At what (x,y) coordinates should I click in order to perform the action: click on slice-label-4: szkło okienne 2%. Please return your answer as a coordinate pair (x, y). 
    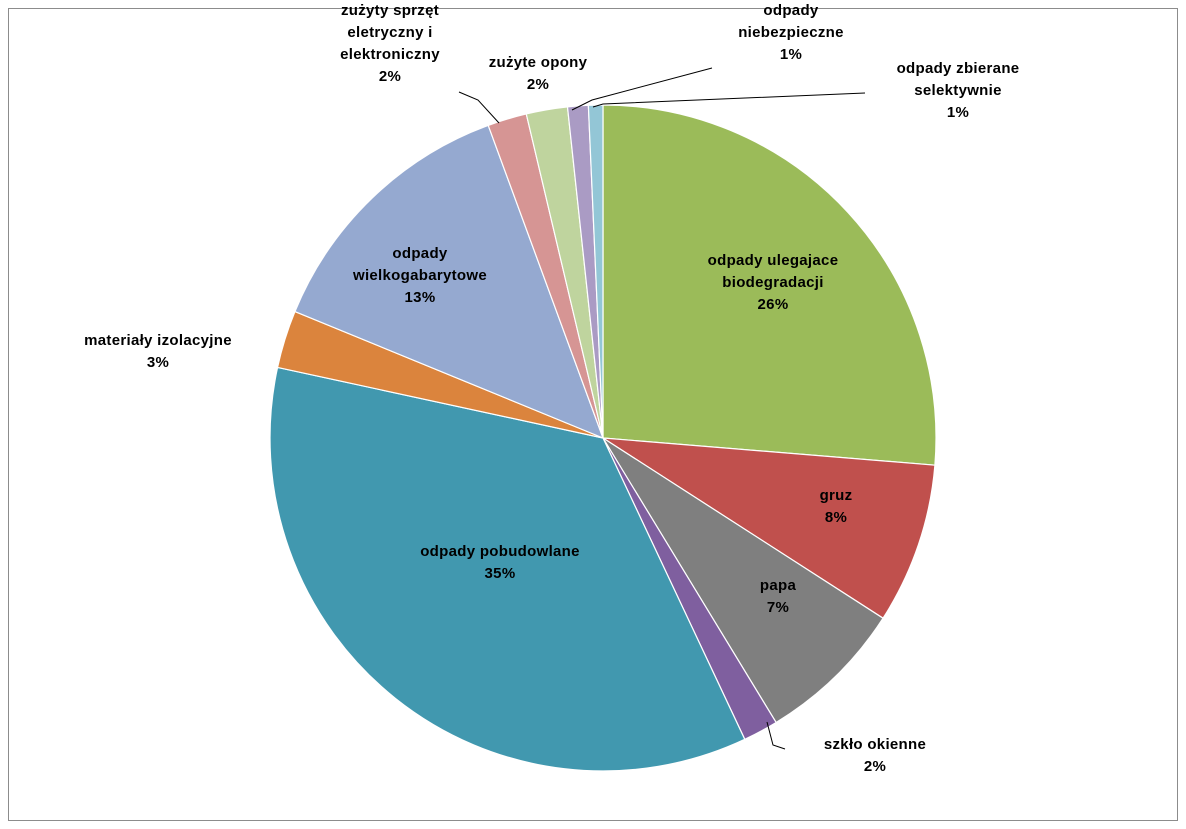
    Looking at the image, I should click on (875, 755).